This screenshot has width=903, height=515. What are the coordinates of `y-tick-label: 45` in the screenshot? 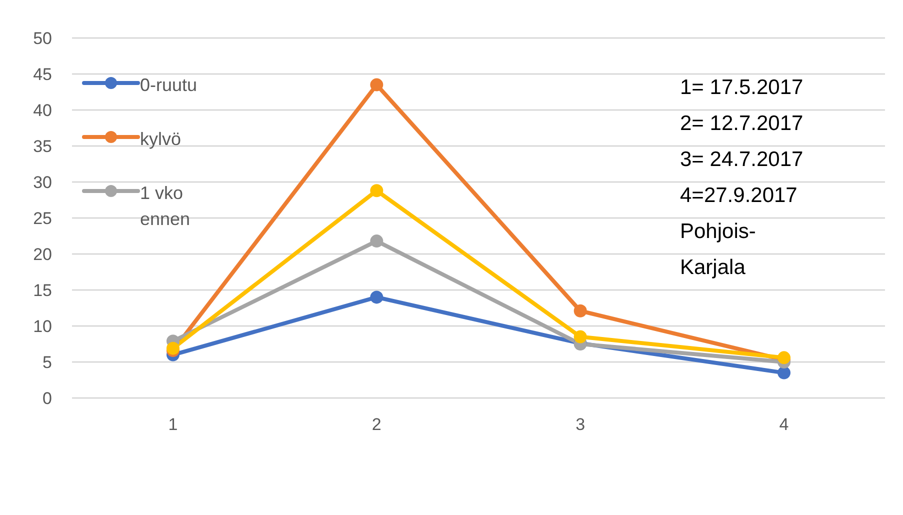 It's located at (42, 74).